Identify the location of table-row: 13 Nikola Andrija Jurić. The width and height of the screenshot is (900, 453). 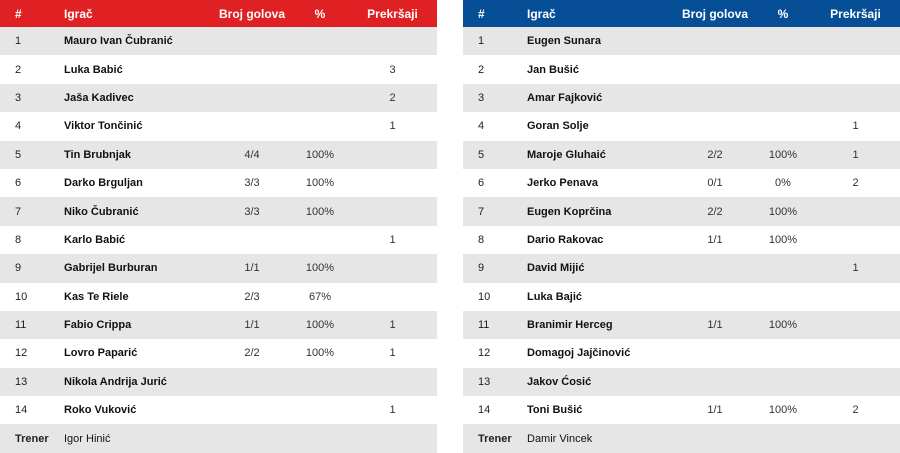
(218, 382).